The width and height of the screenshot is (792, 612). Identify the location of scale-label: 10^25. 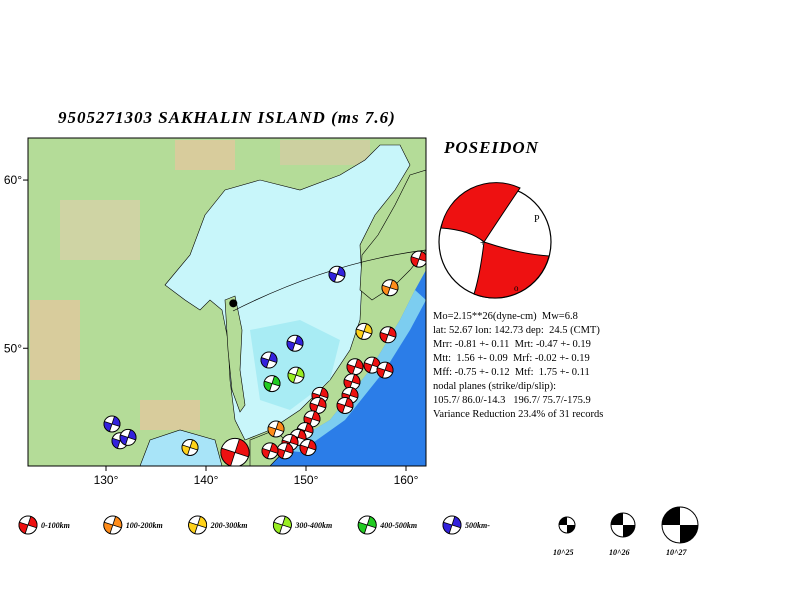
(563, 552).